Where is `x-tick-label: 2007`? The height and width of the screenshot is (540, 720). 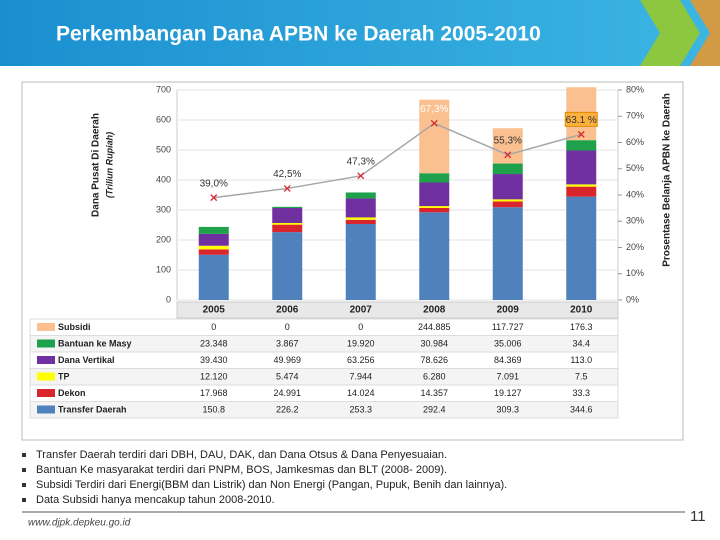
x-tick-label: 2007 is located at coordinates (361, 310).